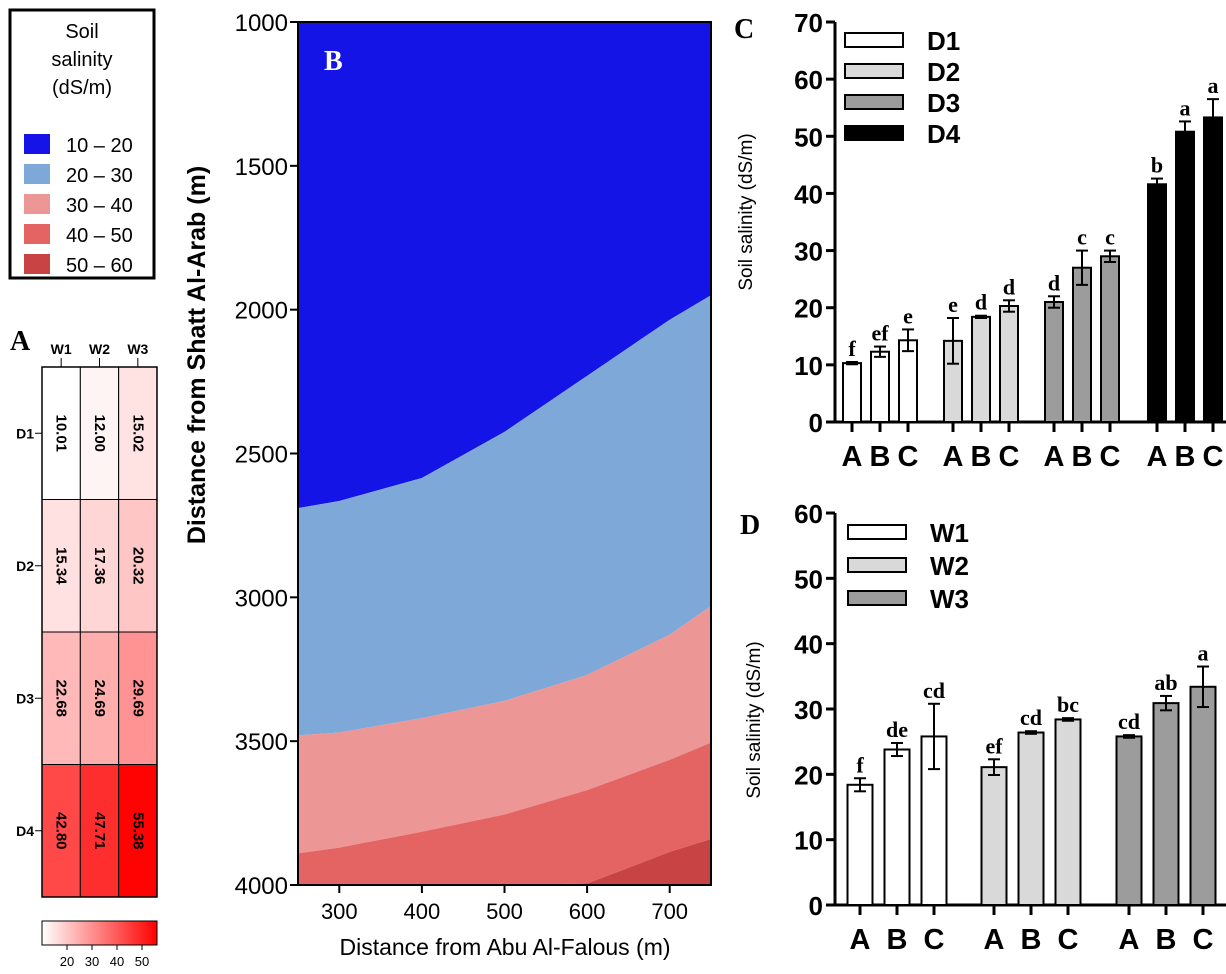 This screenshot has width=1226, height=974. I want to click on chart-c-bar-D4-A, so click(1157, 303).